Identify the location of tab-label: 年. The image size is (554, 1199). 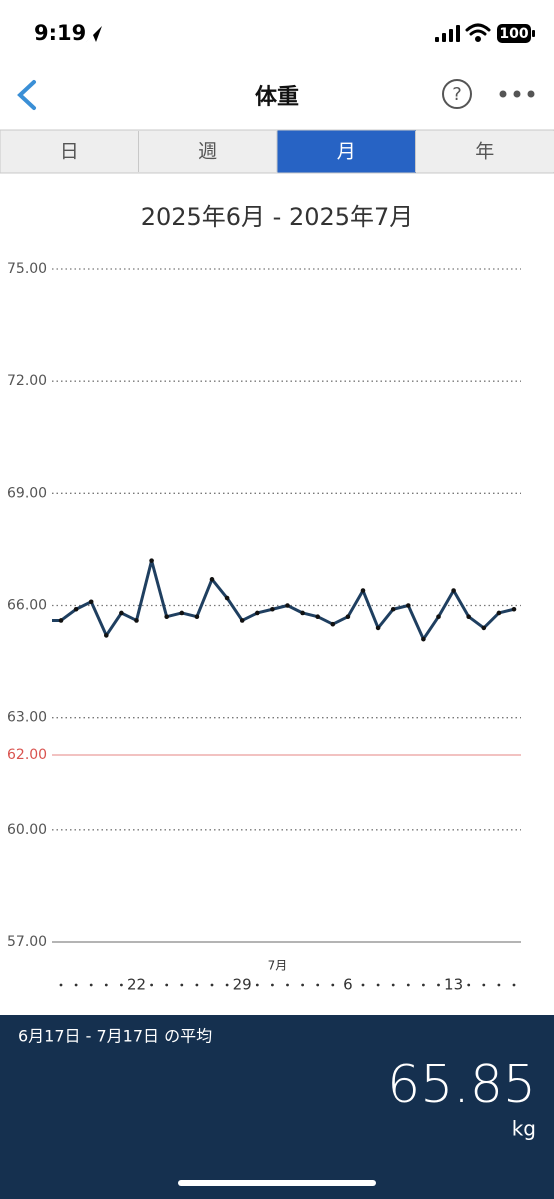
(484, 152).